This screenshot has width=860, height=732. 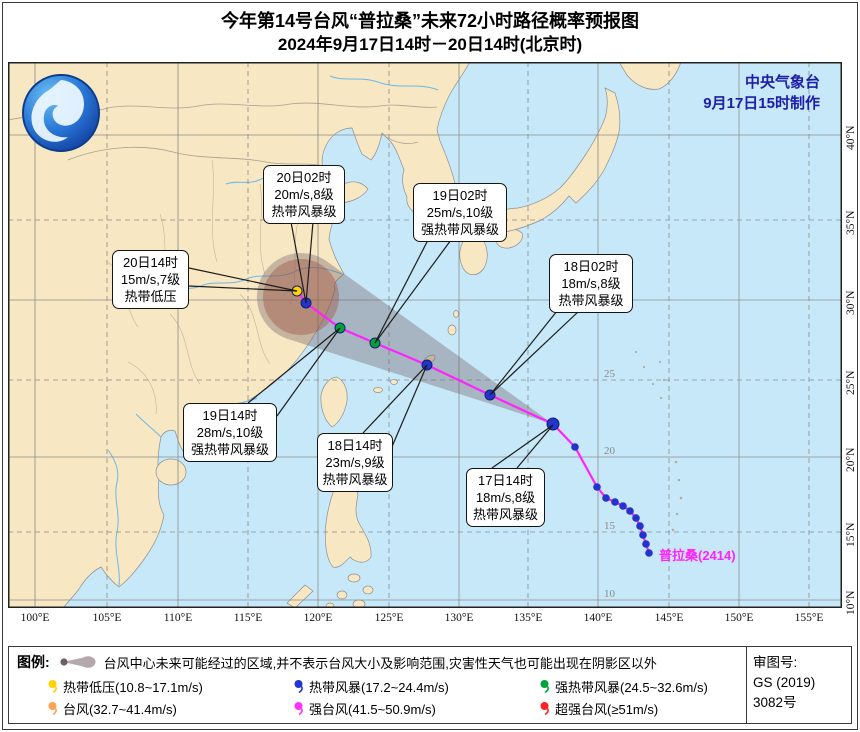 I want to click on forecast-callout: 20日02时 20m/s,8级 热带风暴级, so click(x=304, y=194).